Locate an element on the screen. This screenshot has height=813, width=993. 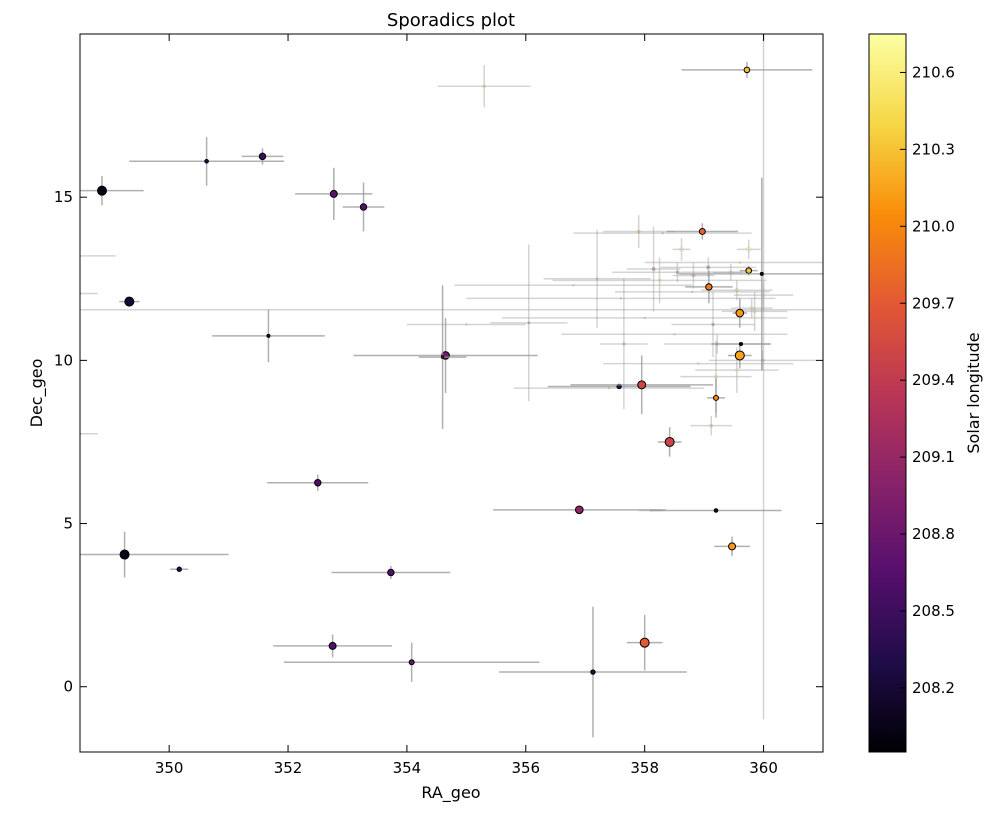
colorbar-label: Solar longitude is located at coordinates (973, 392).